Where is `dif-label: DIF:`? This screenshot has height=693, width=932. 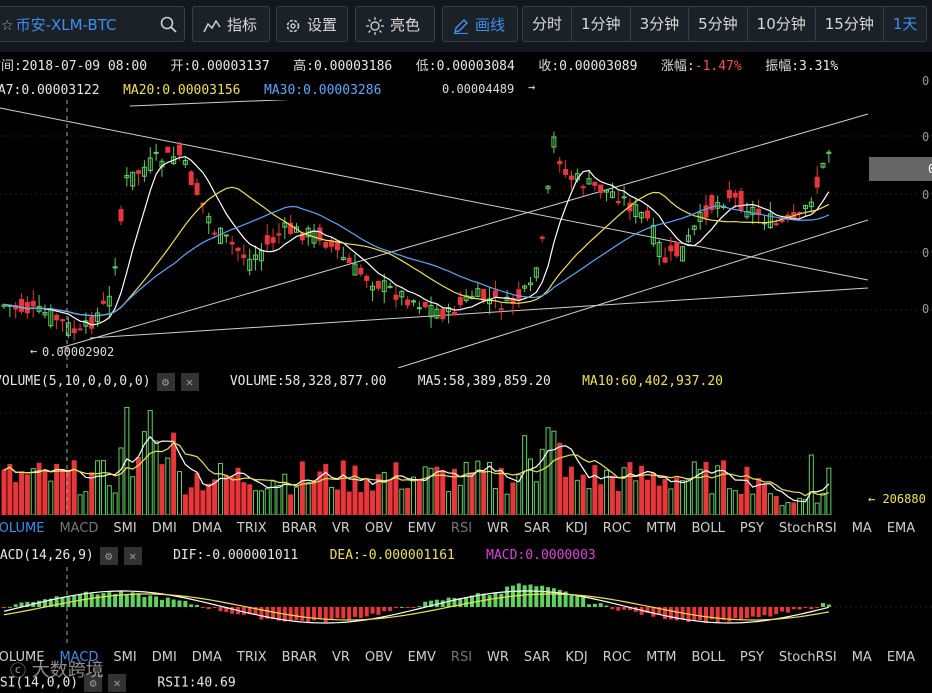
dif-label: DIF: is located at coordinates (189, 555).